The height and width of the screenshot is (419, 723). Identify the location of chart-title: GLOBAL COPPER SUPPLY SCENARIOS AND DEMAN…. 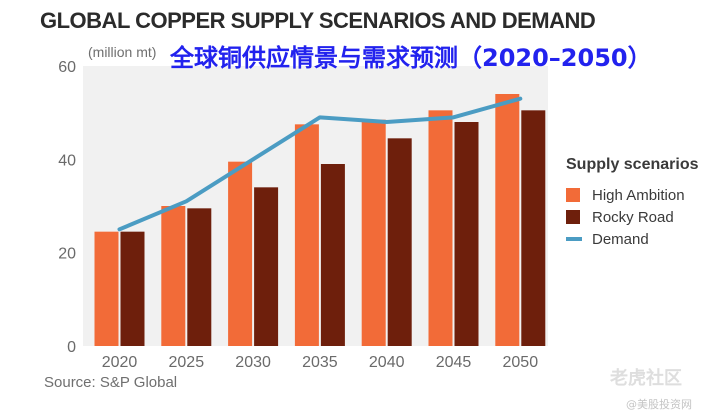
(318, 20).